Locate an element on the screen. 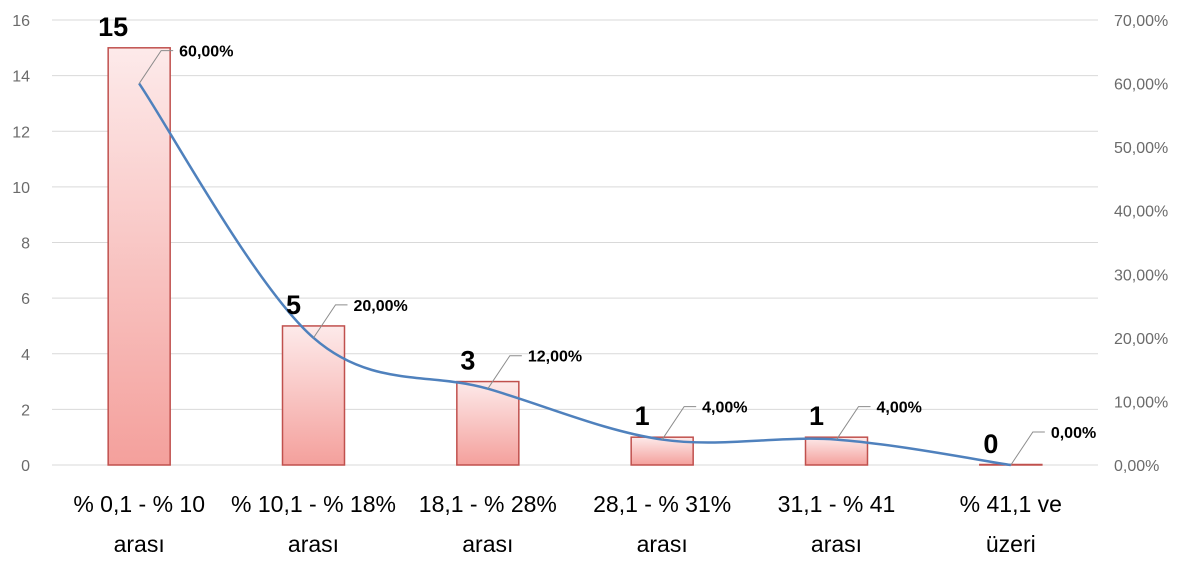  count-label: 0 is located at coordinates (990, 444).